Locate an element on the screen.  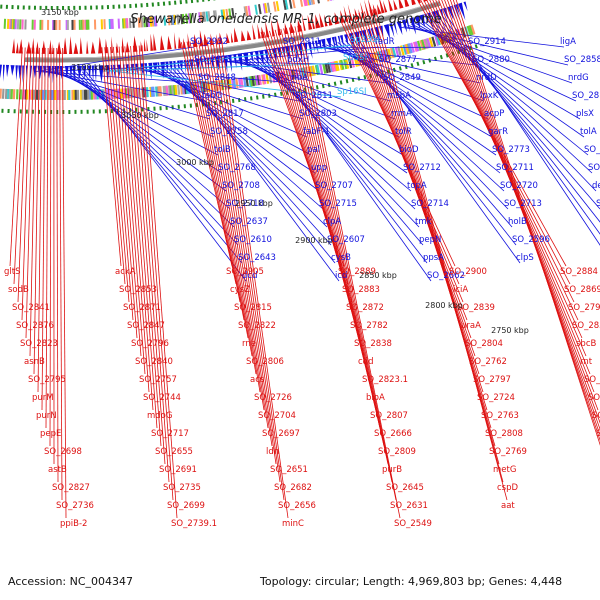
gene-line-glts is located at coordinates (16, 157).